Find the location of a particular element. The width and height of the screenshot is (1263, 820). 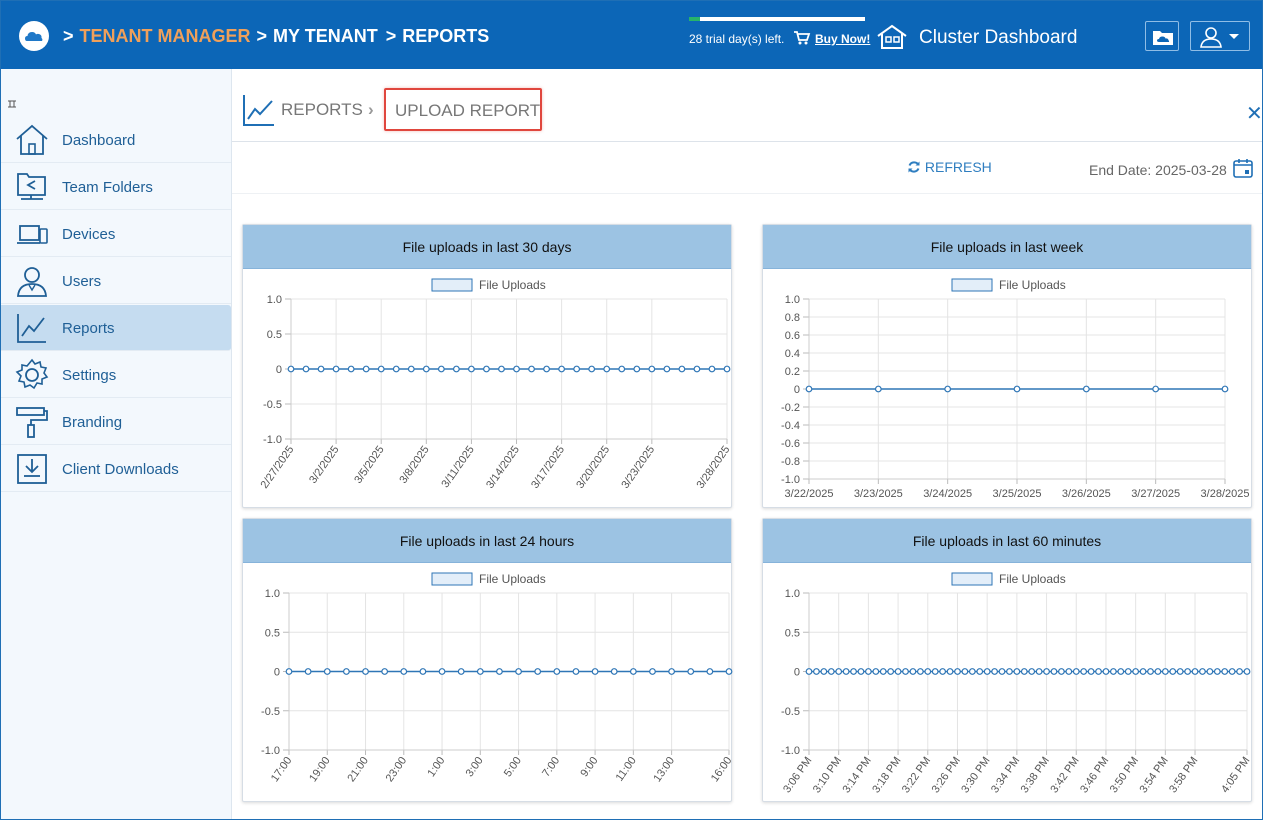

y-tick-label: 0.4 is located at coordinates (792, 354).